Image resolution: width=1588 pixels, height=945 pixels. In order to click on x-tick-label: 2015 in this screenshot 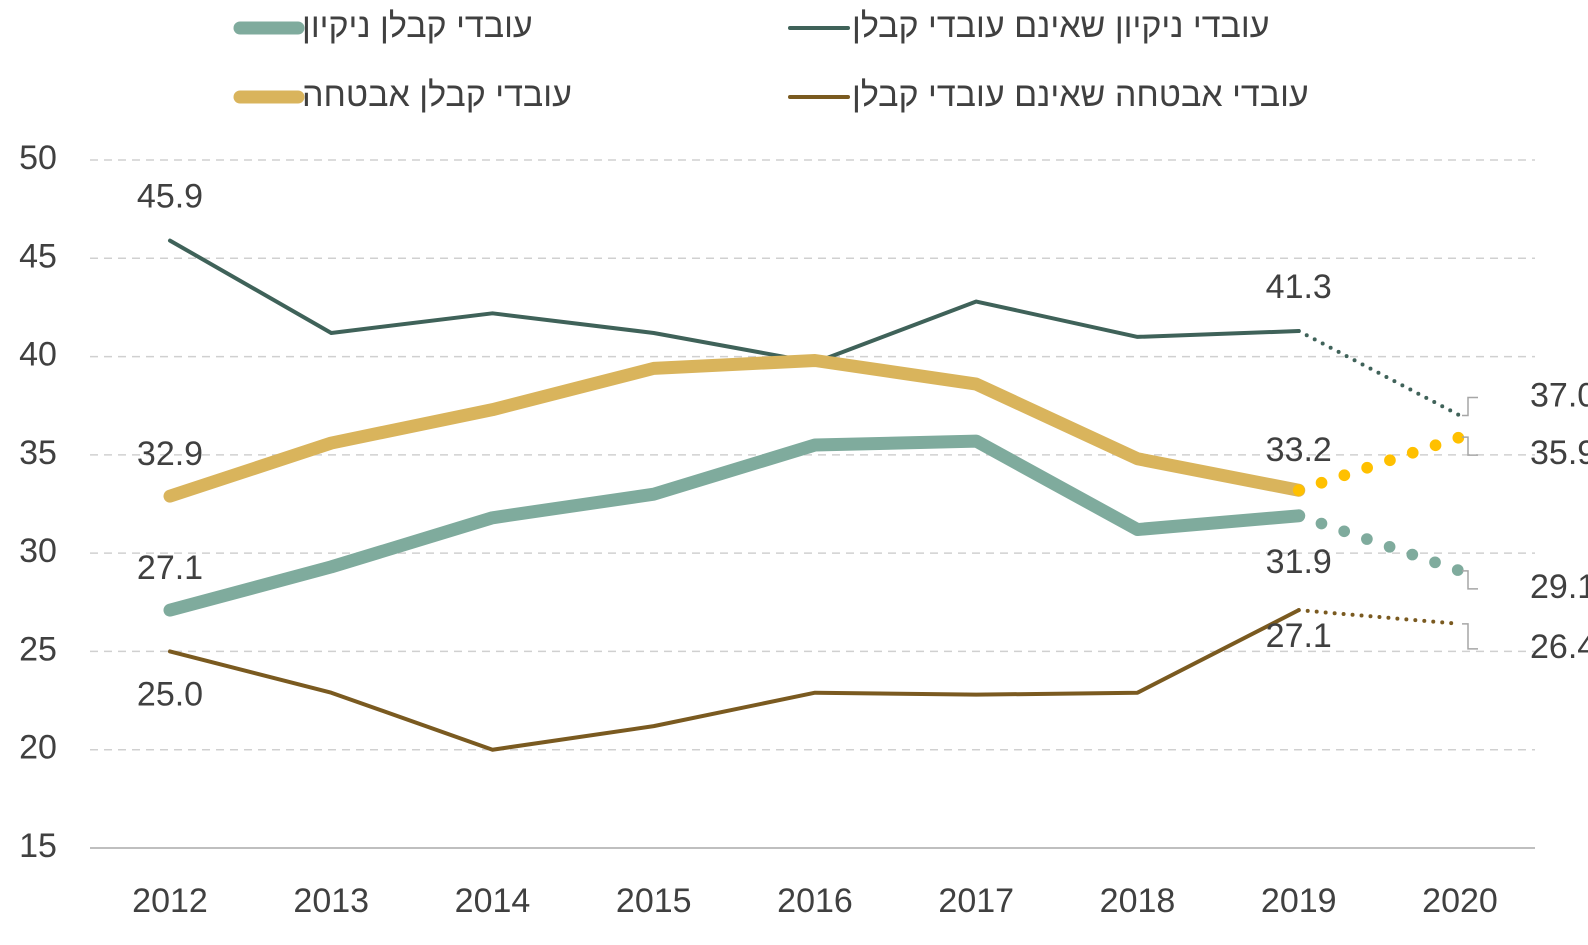, I will do `click(654, 901)`.